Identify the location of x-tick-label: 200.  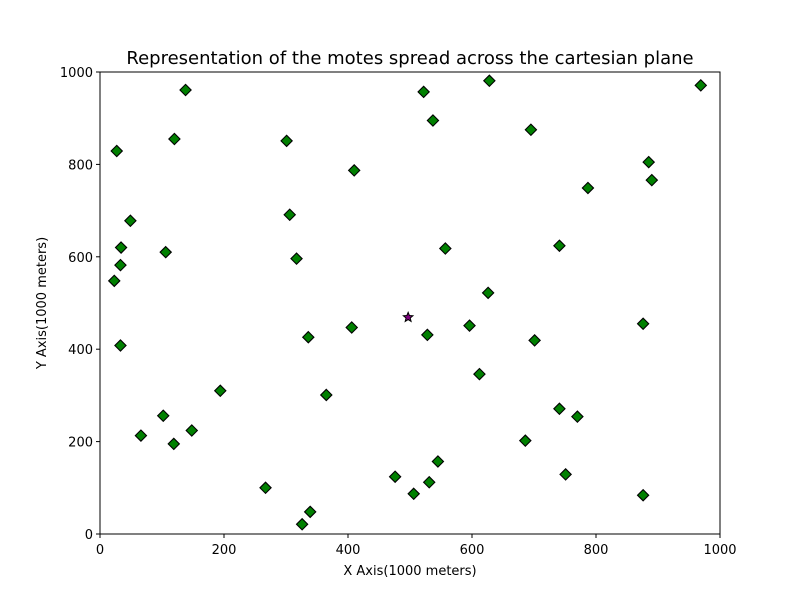
(224, 550).